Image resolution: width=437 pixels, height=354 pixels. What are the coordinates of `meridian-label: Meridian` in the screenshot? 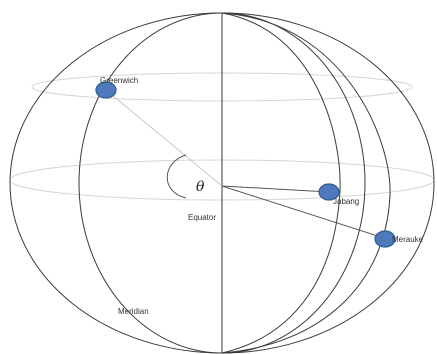 It's located at (133, 311).